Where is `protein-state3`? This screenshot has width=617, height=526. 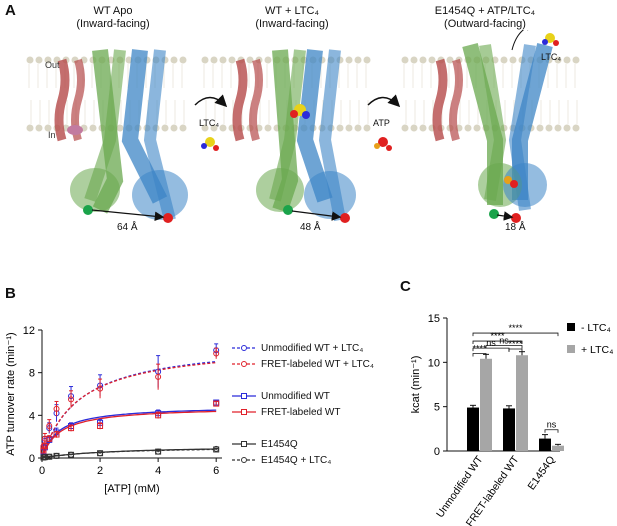 protein-state3 is located at coordinates (495, 126).